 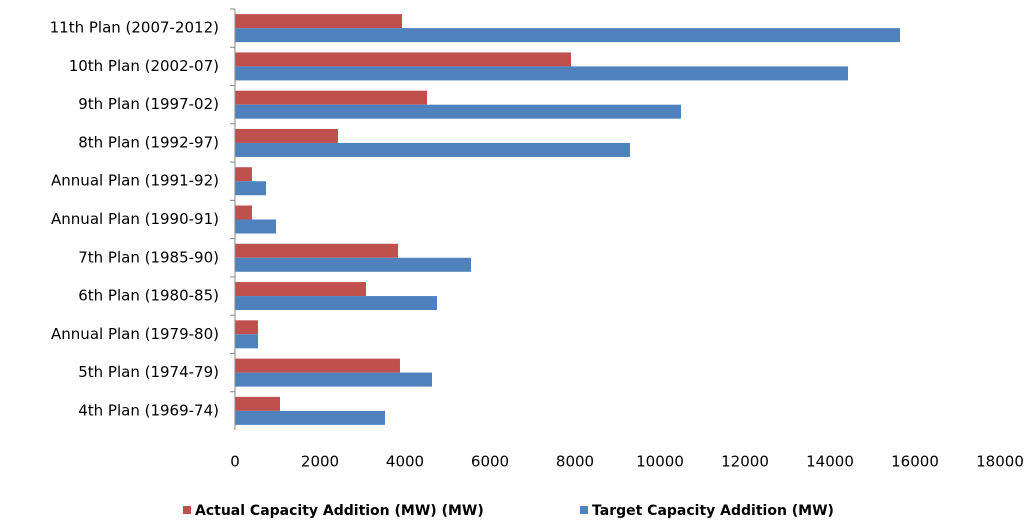 What do you see at coordinates (339, 511) in the screenshot?
I see `legend-label: Actual Capacity Addition (MW) (MW)` at bounding box center [339, 511].